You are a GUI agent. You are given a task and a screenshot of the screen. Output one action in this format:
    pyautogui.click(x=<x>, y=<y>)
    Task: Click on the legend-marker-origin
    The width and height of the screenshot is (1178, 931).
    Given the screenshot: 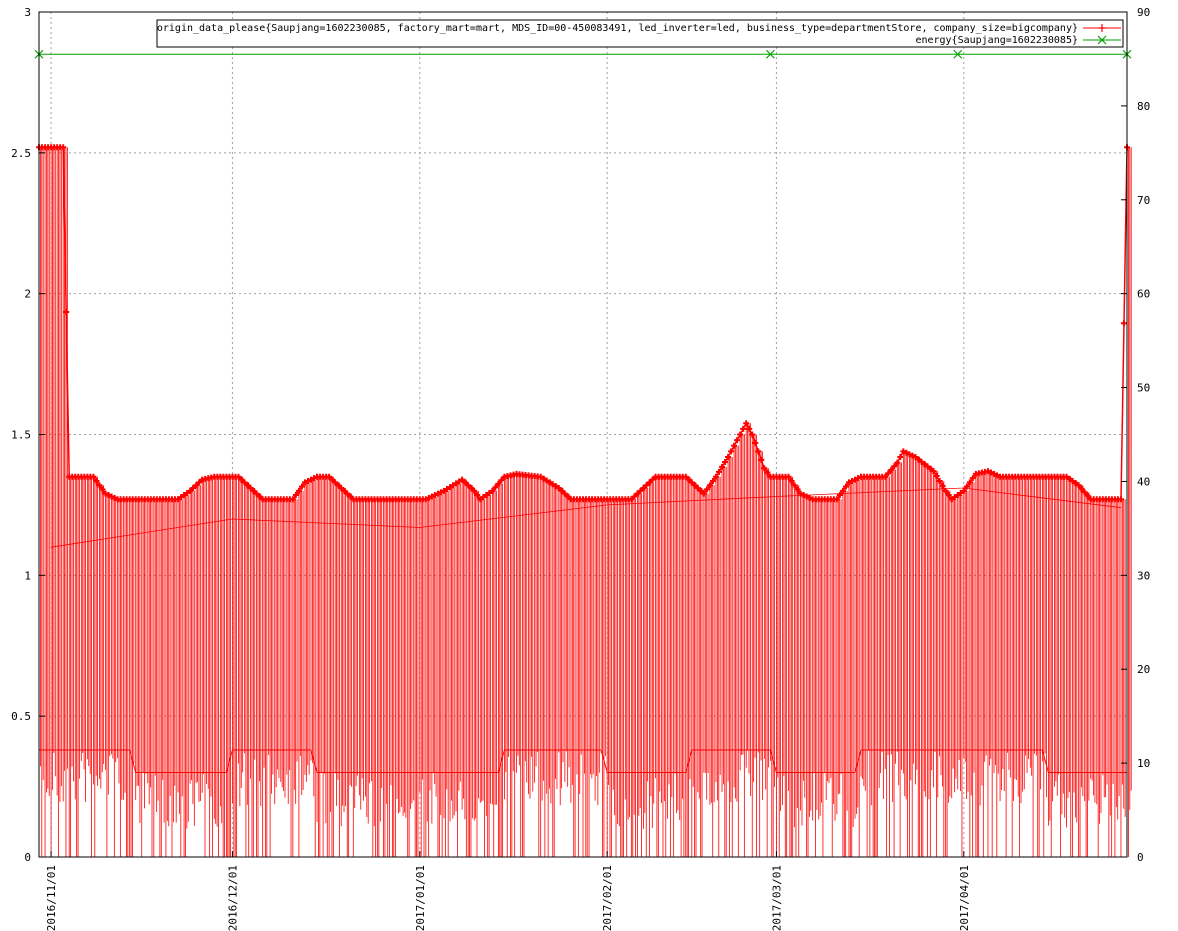 What is the action you would take?
    pyautogui.click(x=1102, y=28)
    